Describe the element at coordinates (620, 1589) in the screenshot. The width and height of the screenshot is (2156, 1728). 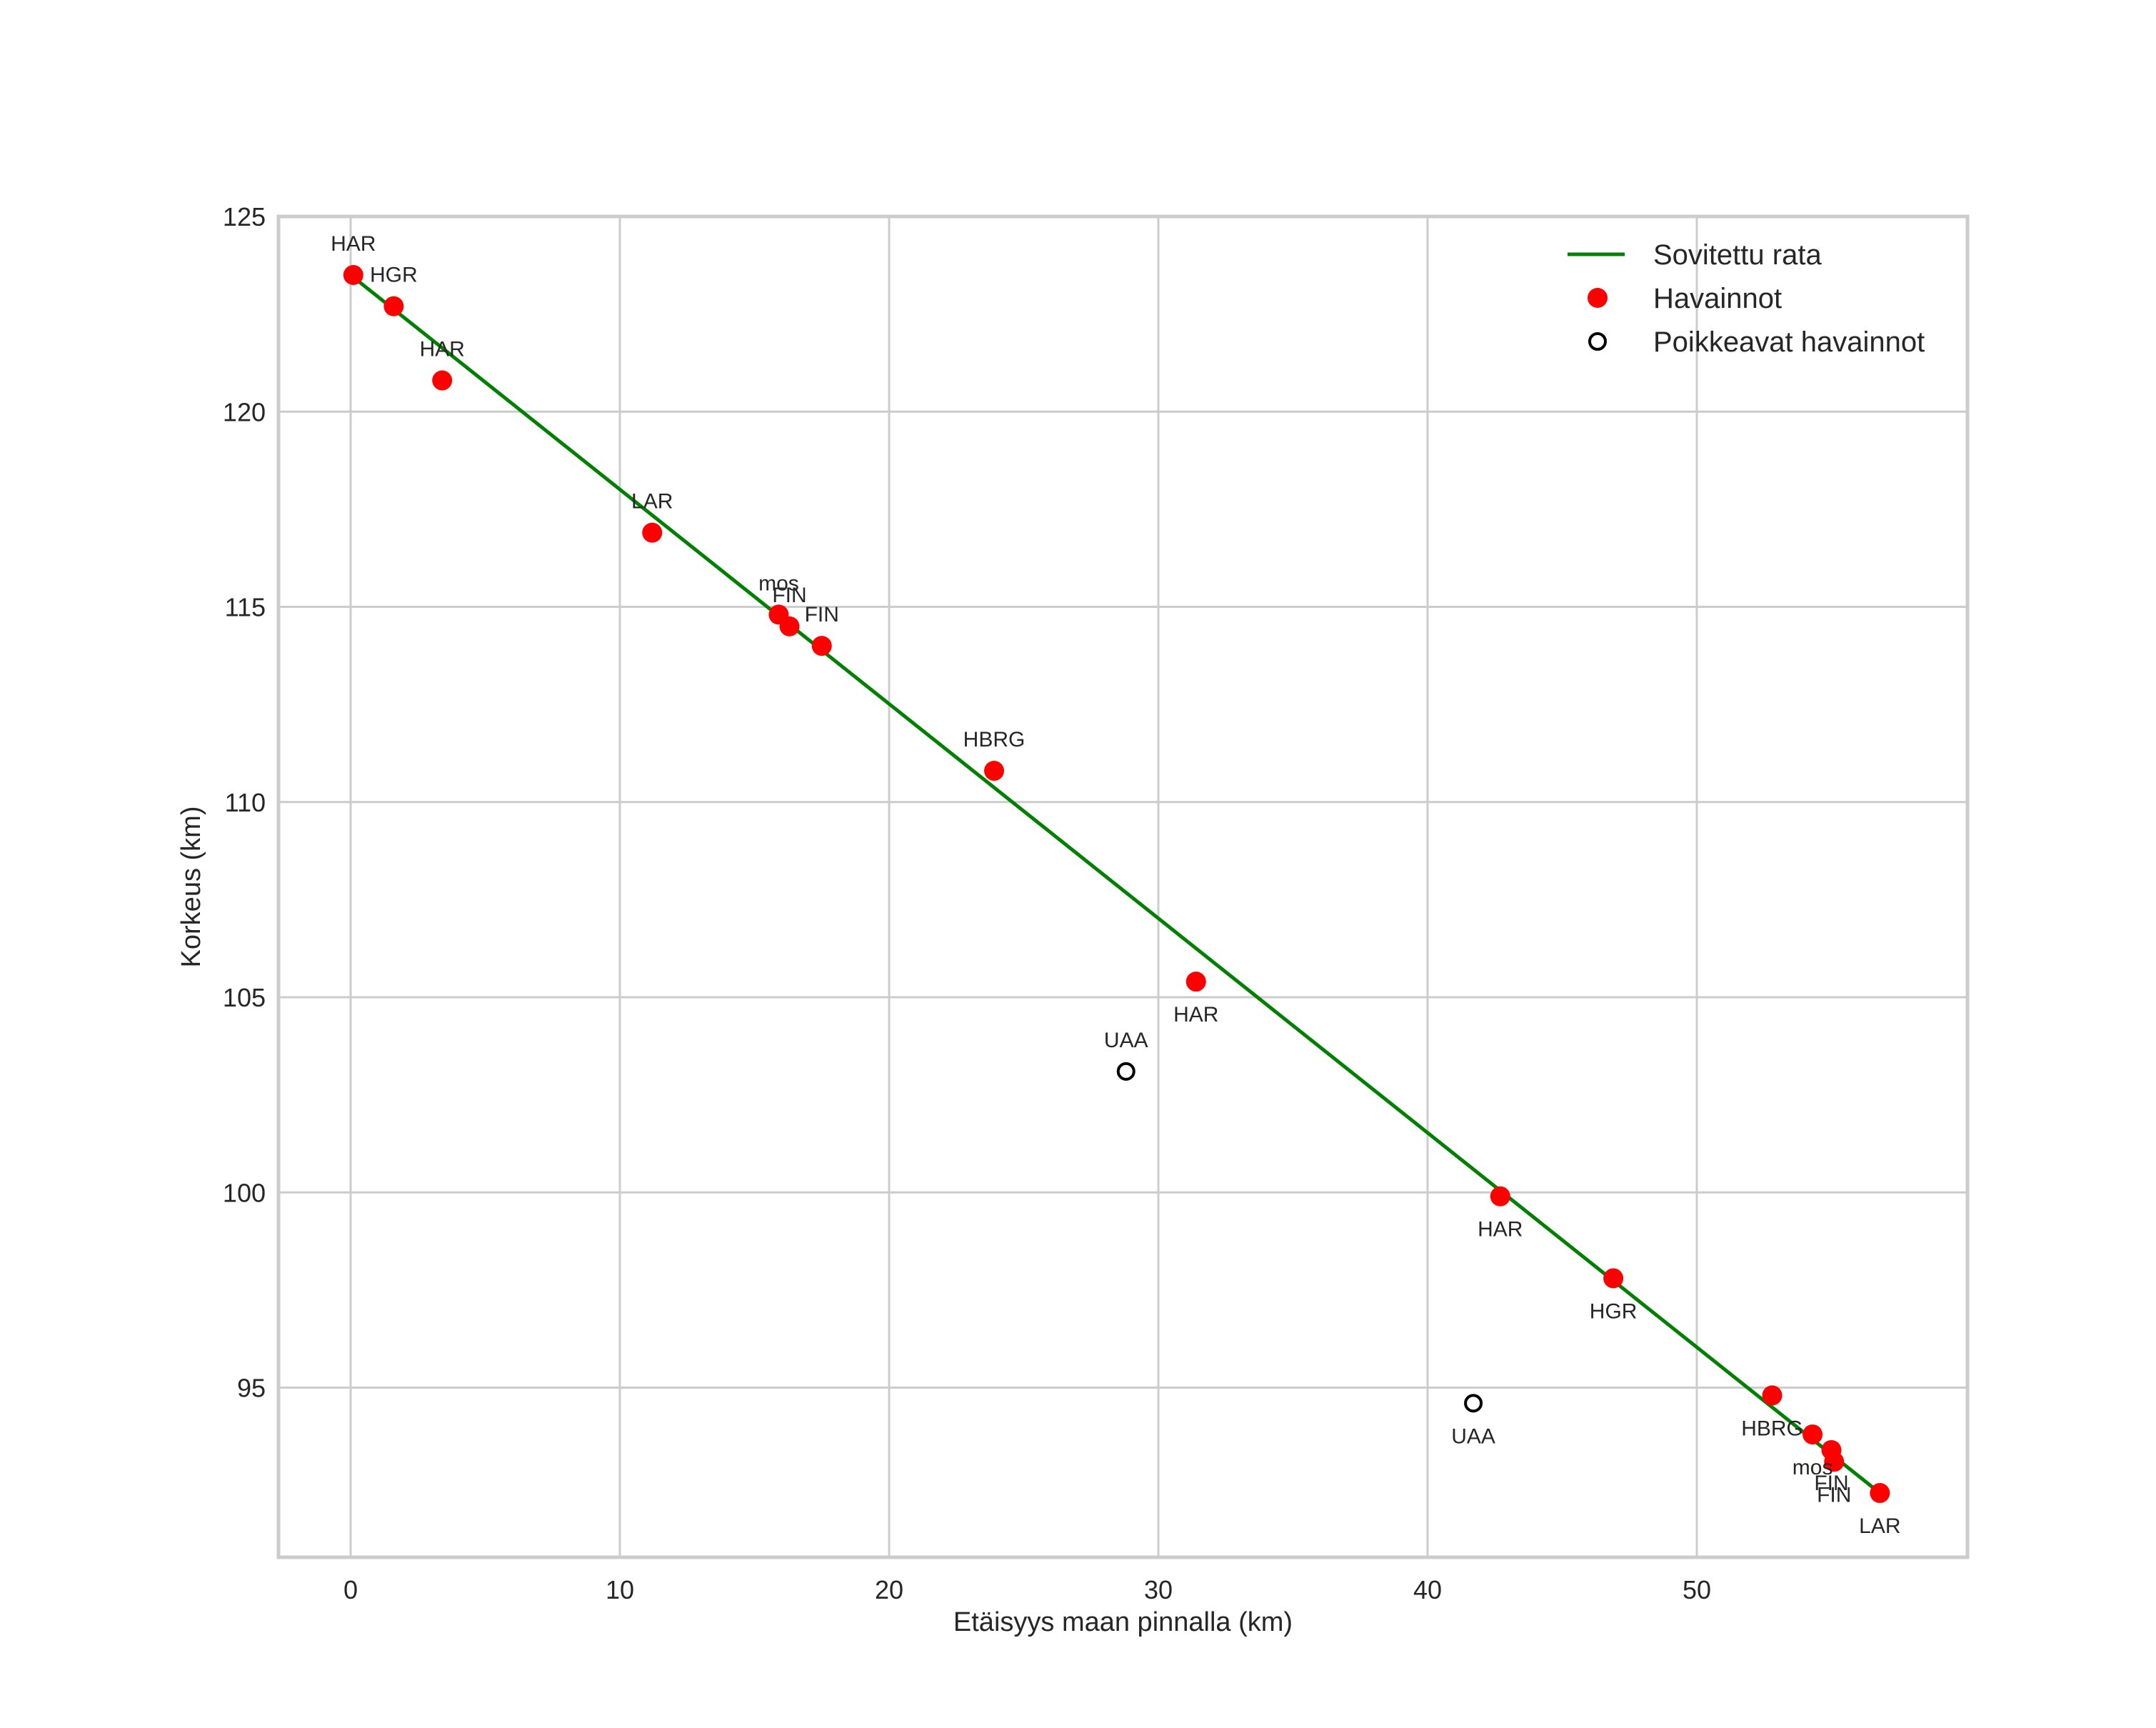
I see `x-tick-label: 10` at that location.